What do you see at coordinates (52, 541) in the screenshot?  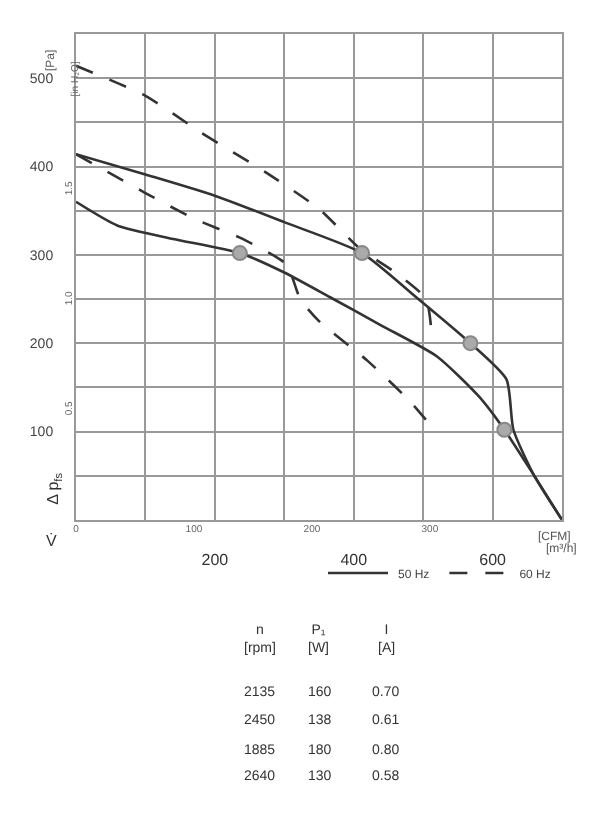 I see `text: V̇` at bounding box center [52, 541].